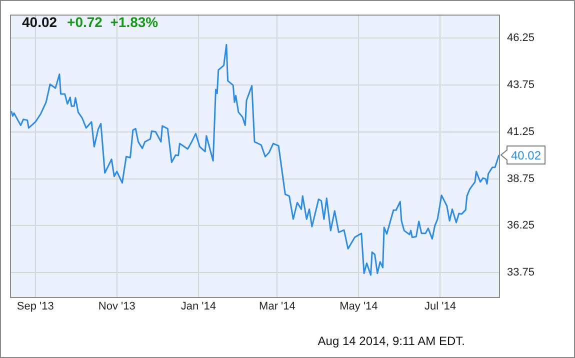 This screenshot has height=358, width=575. What do you see at coordinates (521, 84) in the screenshot?
I see `y-tick-label: 43.75` at bounding box center [521, 84].